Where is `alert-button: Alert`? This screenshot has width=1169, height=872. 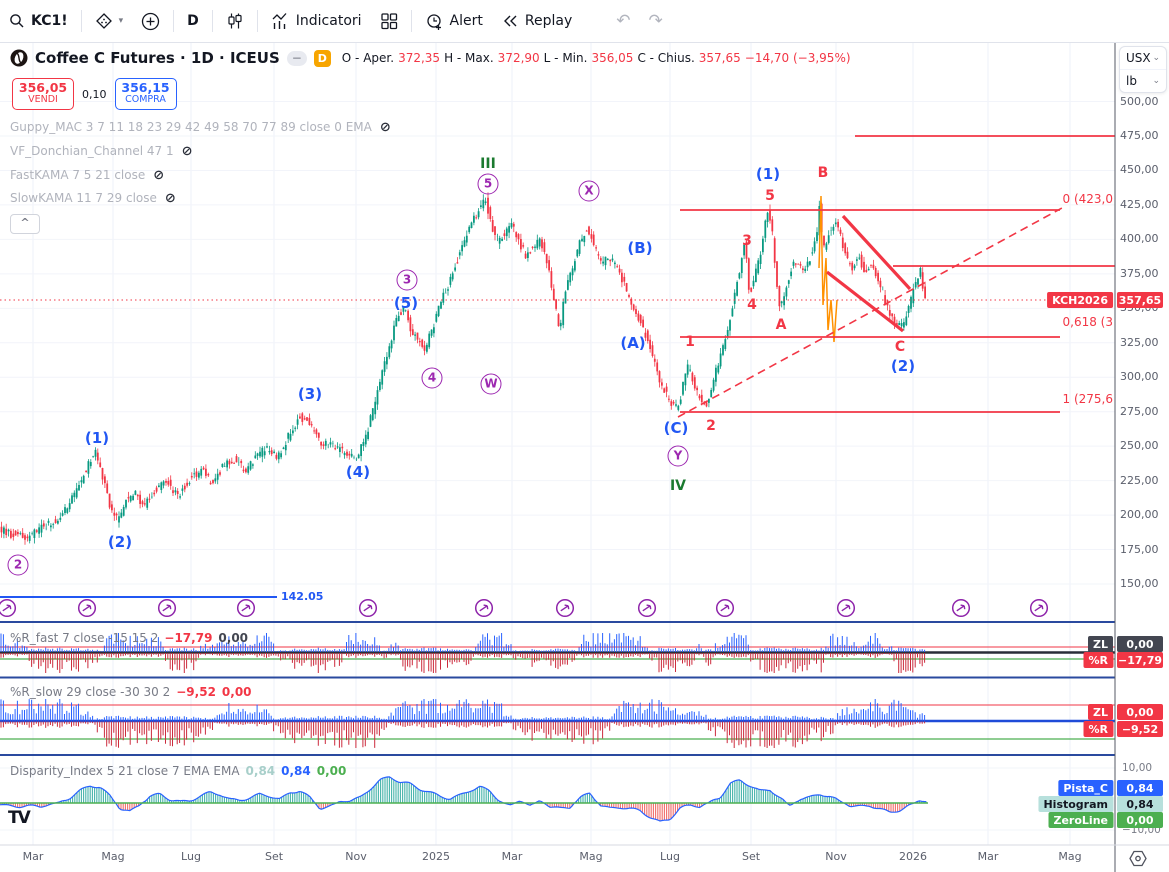 alert-button: Alert is located at coordinates (454, 21).